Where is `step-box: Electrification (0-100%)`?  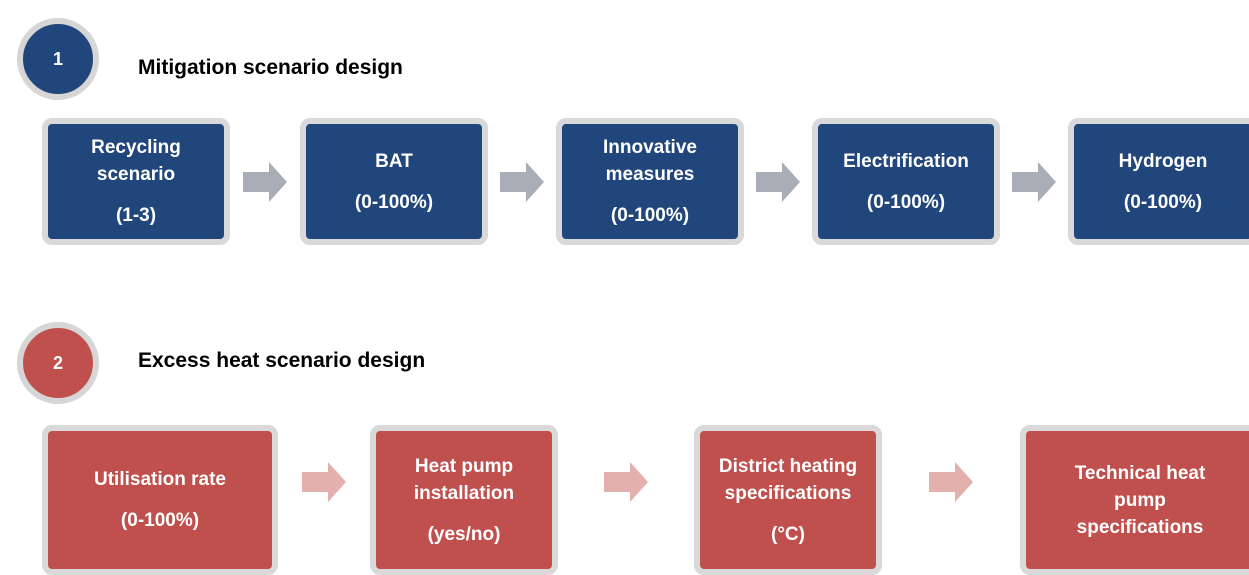
step-box: Electrification (0-100%) is located at coordinates (906, 181).